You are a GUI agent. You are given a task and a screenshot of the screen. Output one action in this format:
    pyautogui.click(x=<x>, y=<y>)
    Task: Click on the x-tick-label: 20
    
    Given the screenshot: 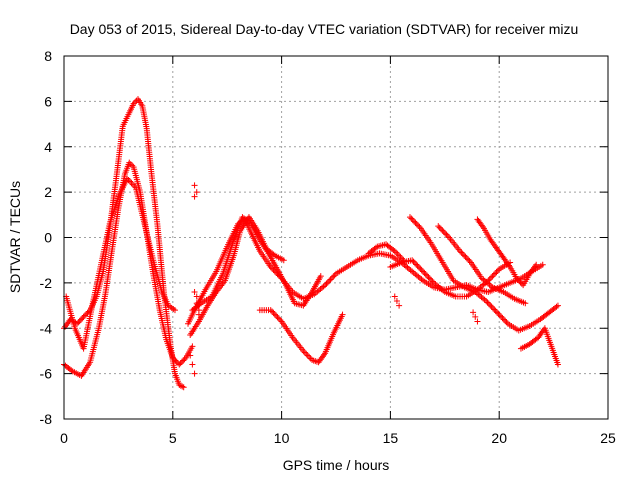 What is the action you would take?
    pyautogui.click(x=499, y=438)
    